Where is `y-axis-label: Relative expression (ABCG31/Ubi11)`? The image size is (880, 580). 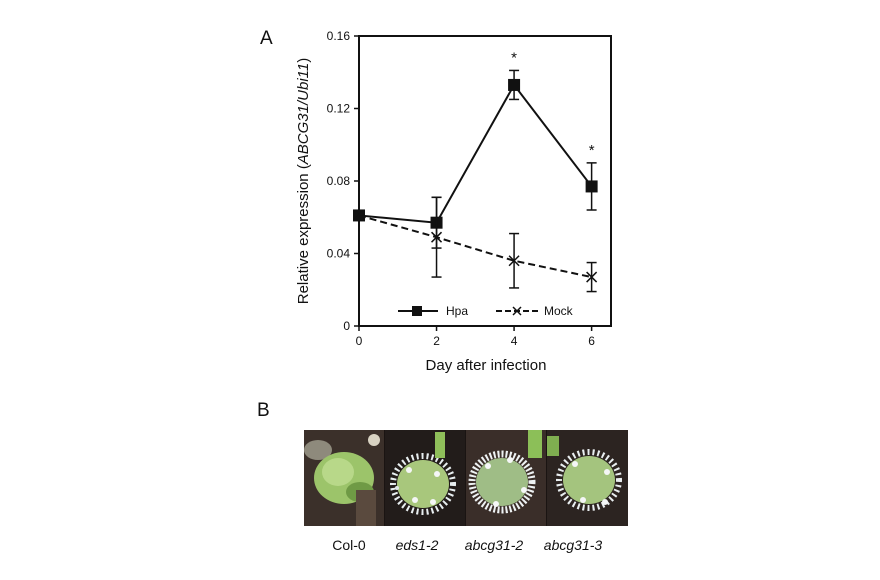 y-axis-label: Relative expression (ABCG31/Ubi11) is located at coordinates (303, 181).